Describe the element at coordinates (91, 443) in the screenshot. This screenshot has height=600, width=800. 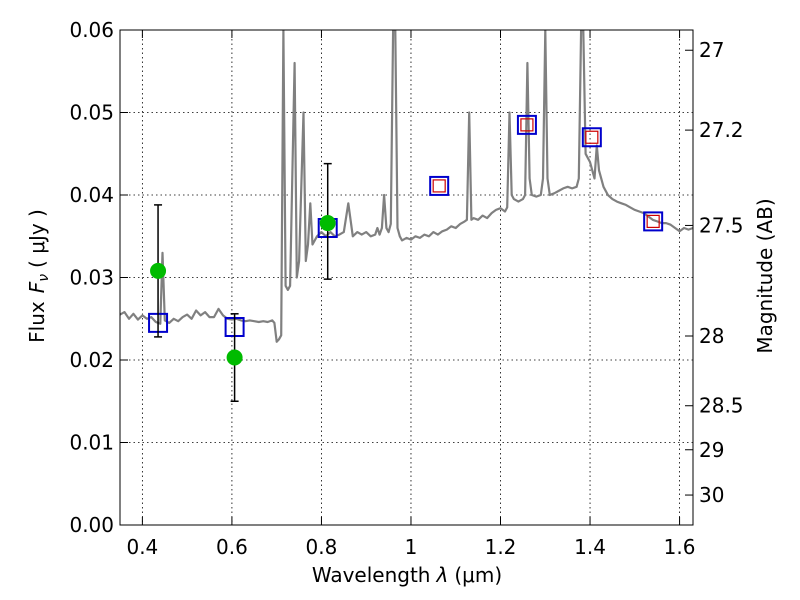
I see `y-tick-label: 0.01` at that location.